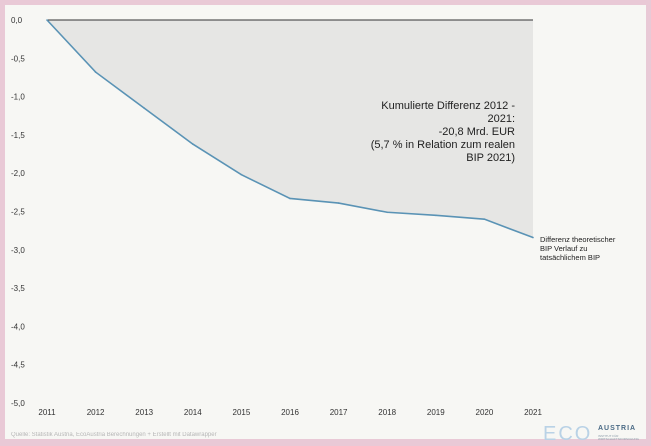  What do you see at coordinates (617, 428) in the screenshot?
I see `logo-austria-text: AUSTRIA` at bounding box center [617, 428].